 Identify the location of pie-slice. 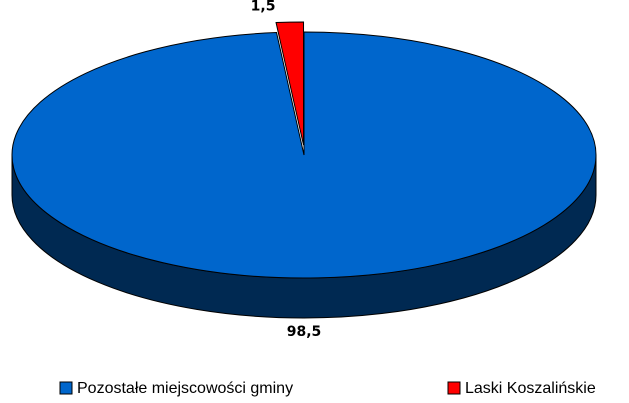
(290, 83).